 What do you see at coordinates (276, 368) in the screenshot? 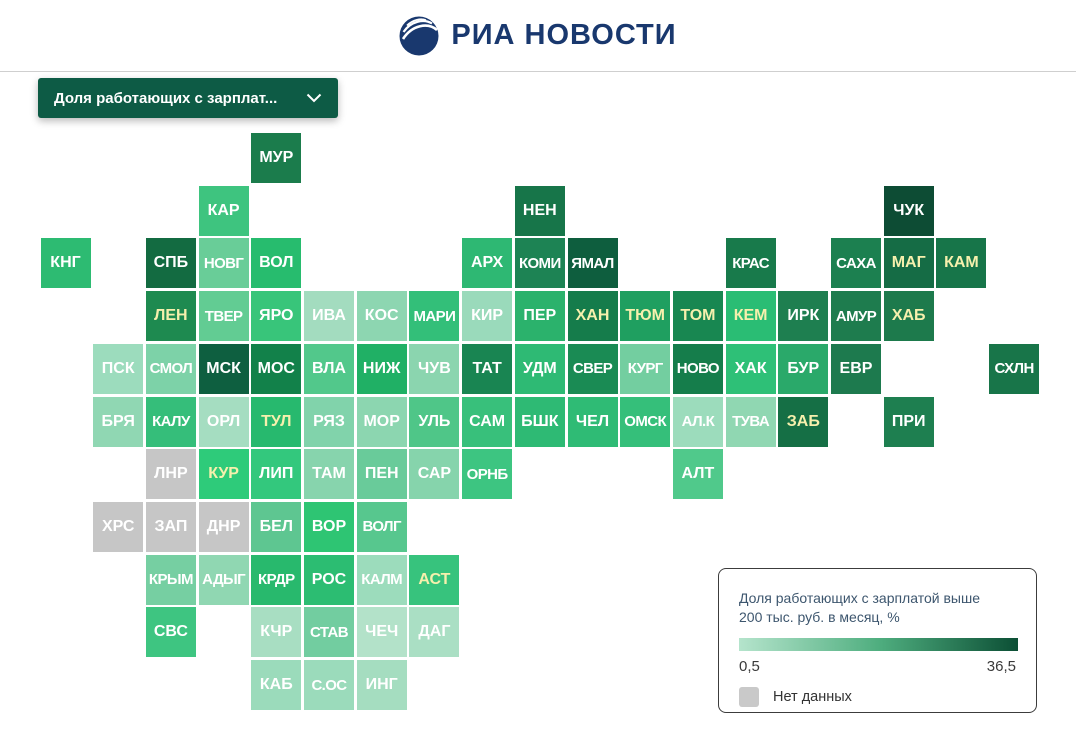
I see `region-tile: МОС` at bounding box center [276, 368].